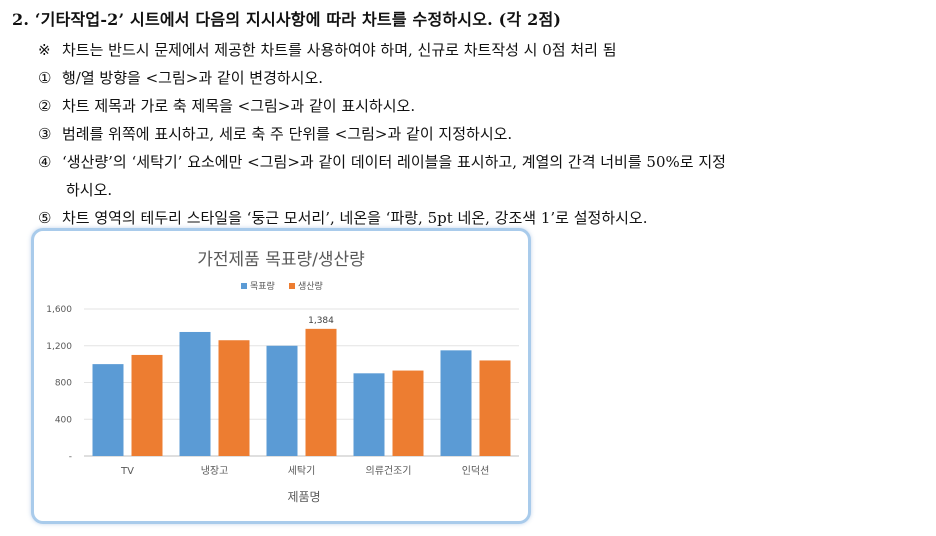  Describe the element at coordinates (321, 392) in the screenshot. I see `bar-생산량-세탁기` at that location.